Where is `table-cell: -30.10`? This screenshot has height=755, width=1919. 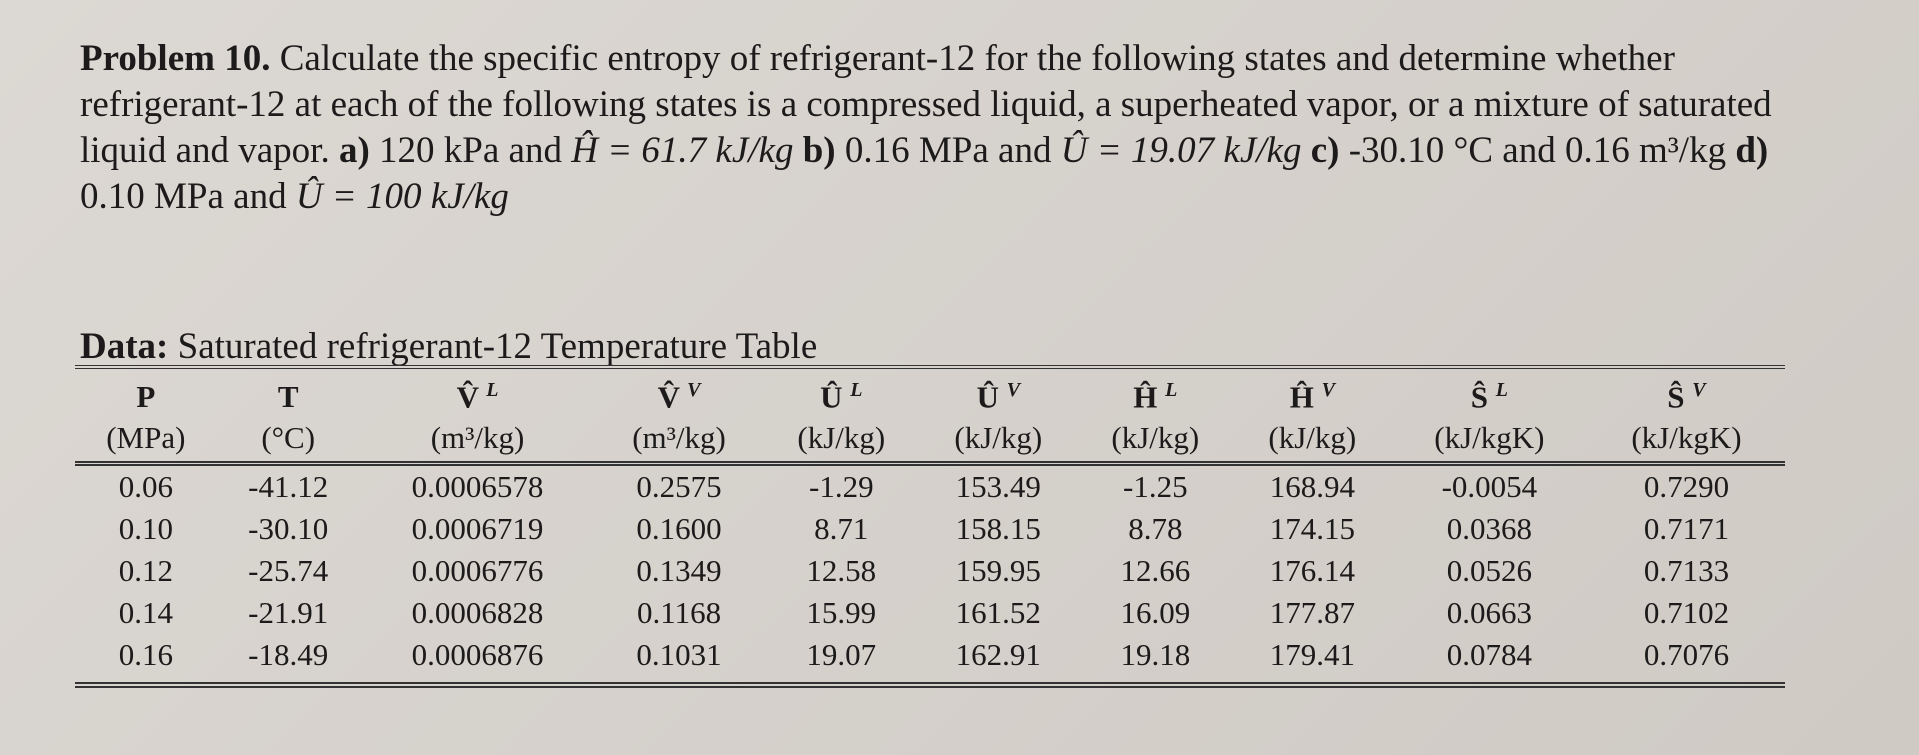 table-cell: -30.10 is located at coordinates (288, 528).